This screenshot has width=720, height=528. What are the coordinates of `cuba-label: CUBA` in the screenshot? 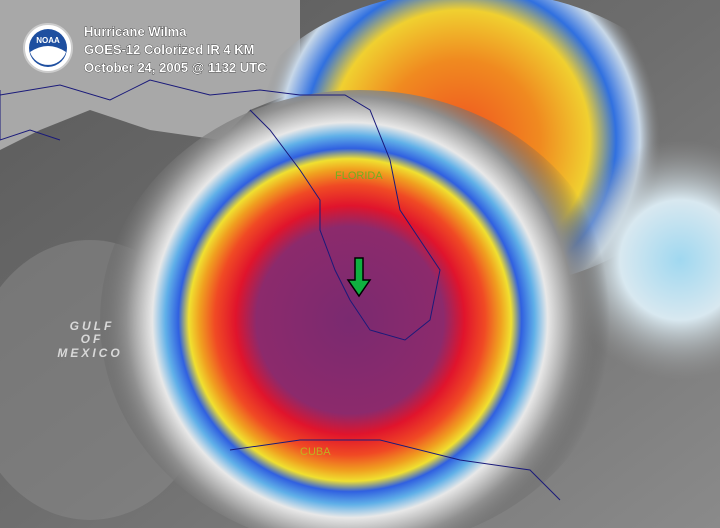 It's located at (315, 452).